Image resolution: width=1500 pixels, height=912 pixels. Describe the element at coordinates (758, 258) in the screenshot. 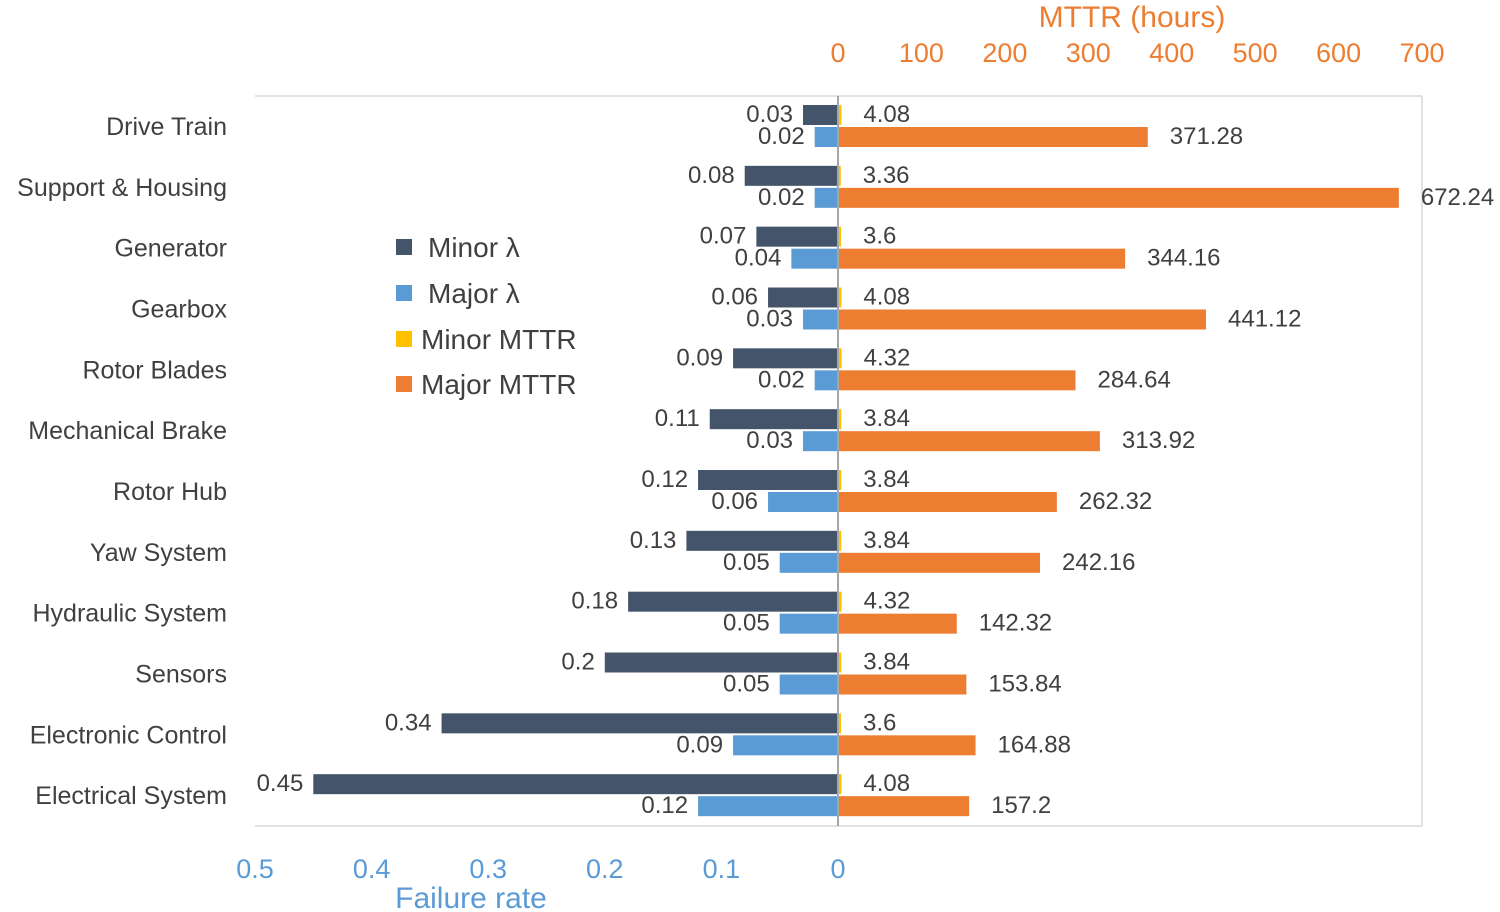

I see `label-major-lambda-generator: 0.04` at that location.